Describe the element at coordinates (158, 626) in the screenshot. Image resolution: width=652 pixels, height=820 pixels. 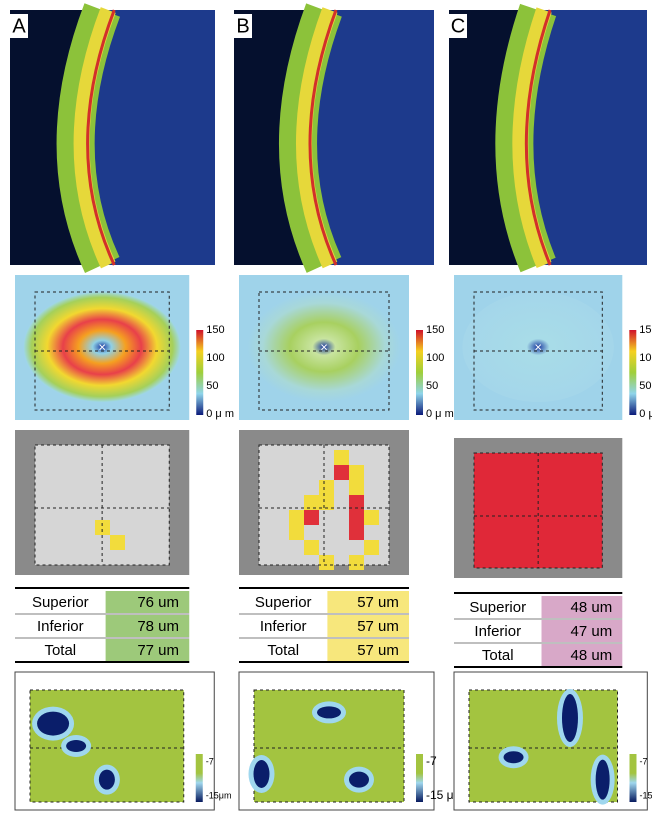
I see `row-value: 78 um` at that location.